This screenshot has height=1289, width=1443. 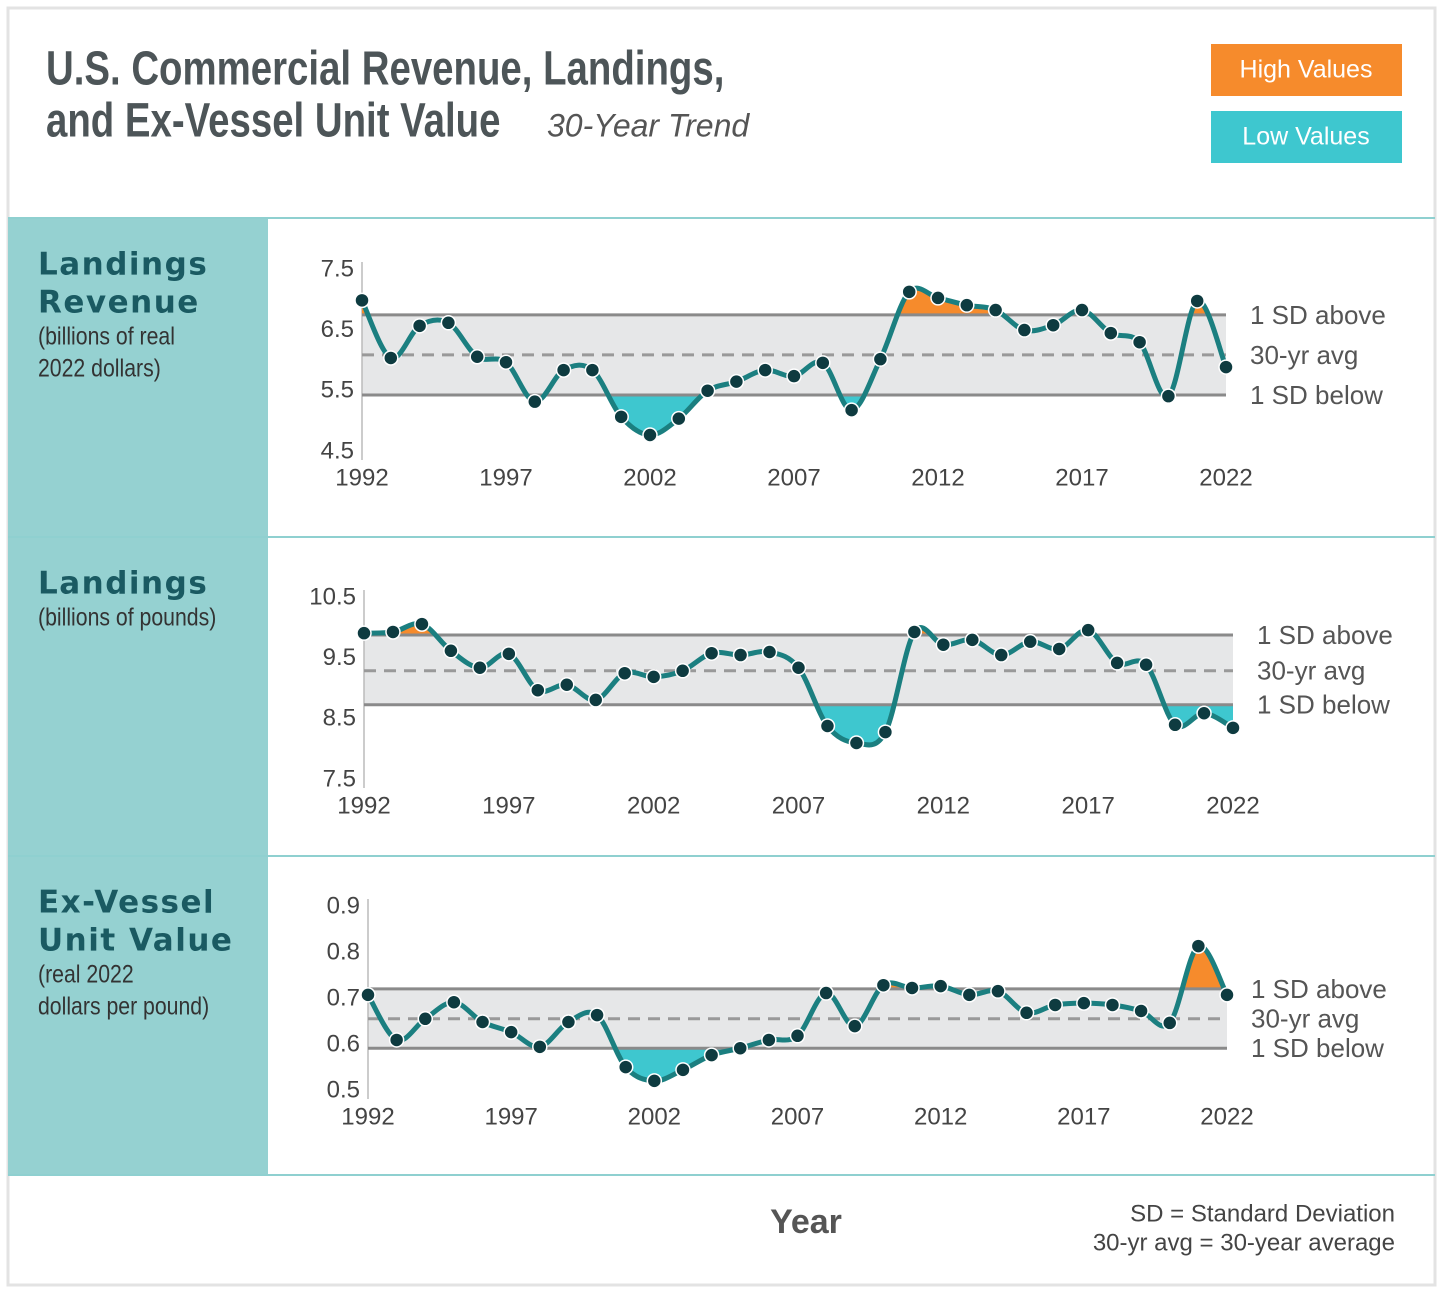 What do you see at coordinates (339, 657) in the screenshot?
I see `y-tick-label: 9.5` at bounding box center [339, 657].